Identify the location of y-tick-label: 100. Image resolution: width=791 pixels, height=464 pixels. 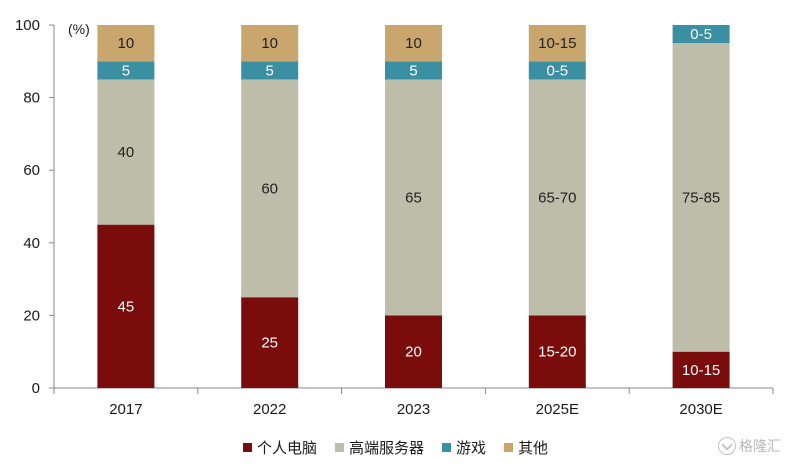
(27, 25).